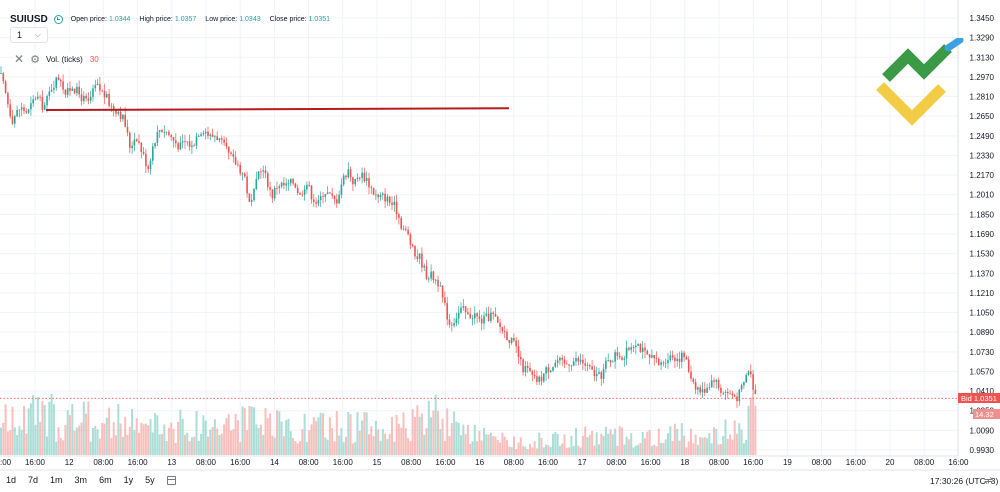  Describe the element at coordinates (19, 59) in the screenshot. I see `close-icon: ✕` at that location.